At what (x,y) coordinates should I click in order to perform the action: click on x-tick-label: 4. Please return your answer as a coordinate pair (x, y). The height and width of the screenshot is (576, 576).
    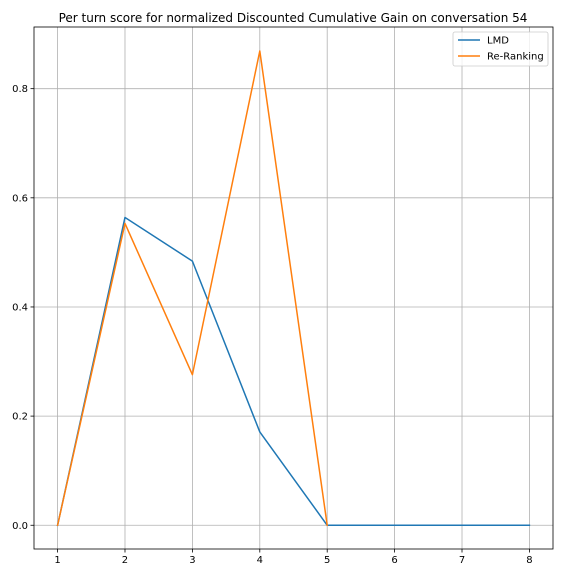
    Looking at the image, I should click on (260, 560).